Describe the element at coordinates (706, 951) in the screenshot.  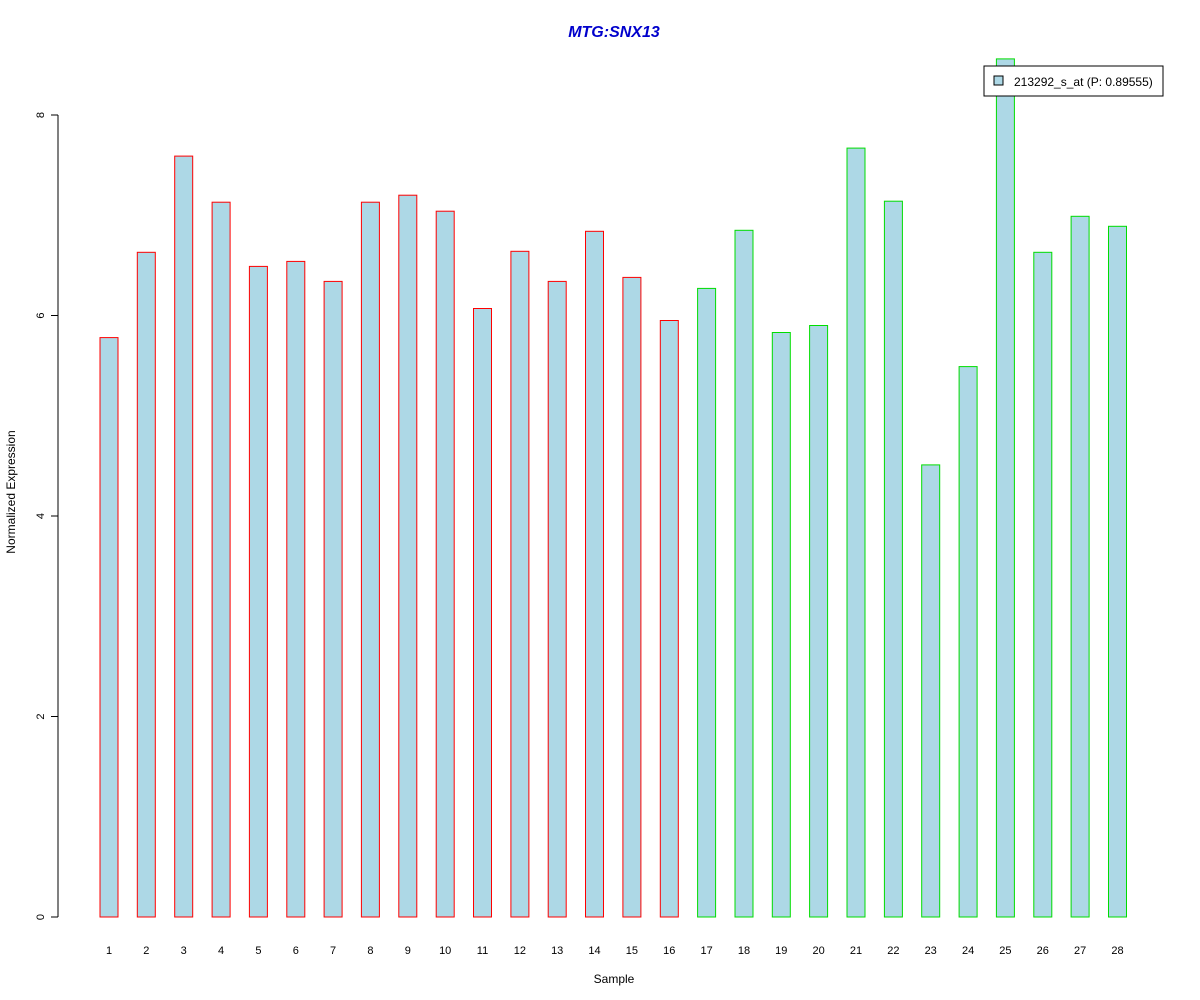
I see `x-tick-label: 17` at that location.